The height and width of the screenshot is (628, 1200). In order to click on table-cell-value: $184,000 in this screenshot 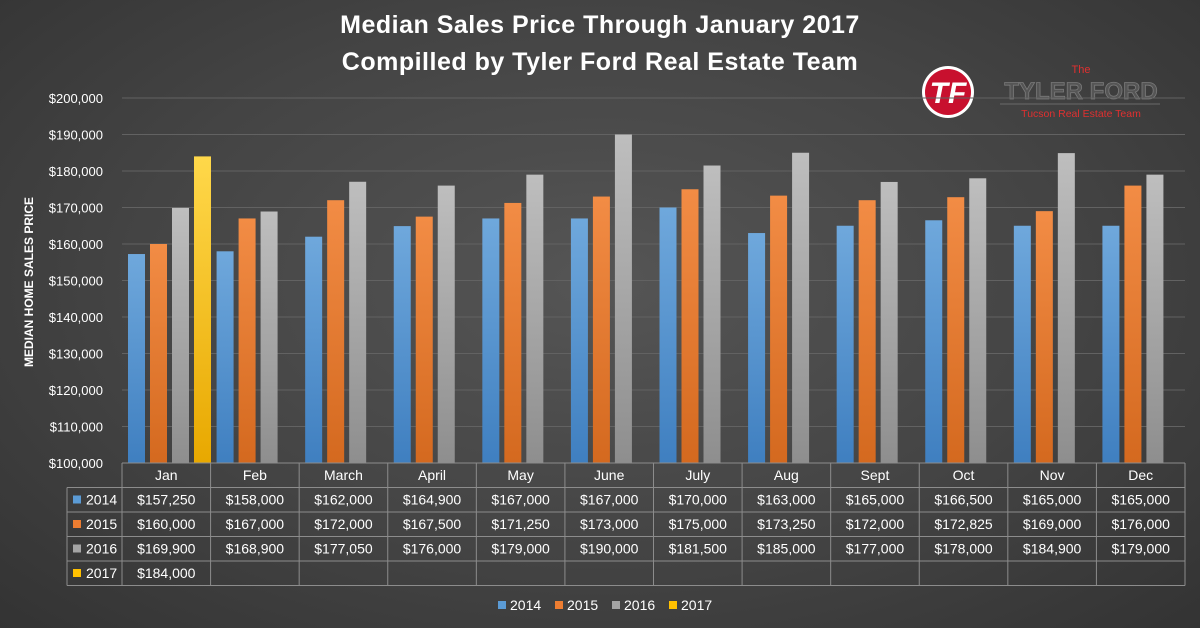, I will do `click(166, 573)`.